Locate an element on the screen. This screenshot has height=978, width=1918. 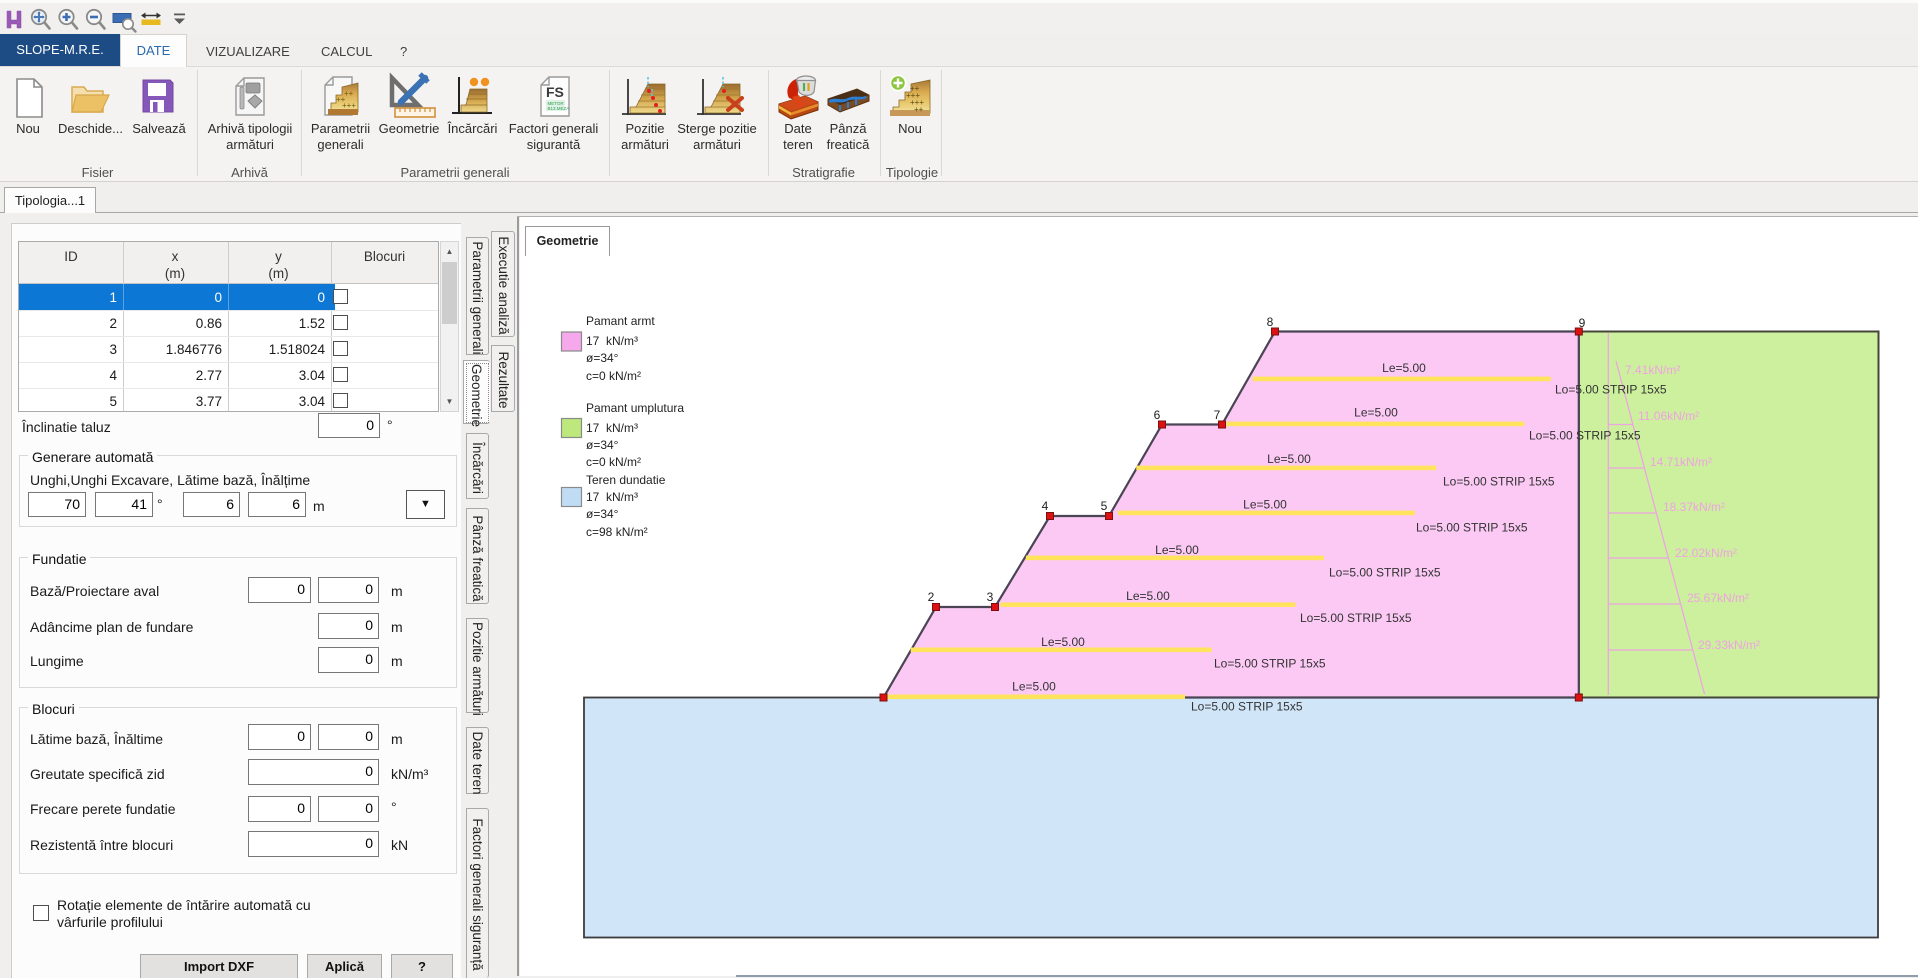
svg-text: METOR is located at coordinates (556, 103).